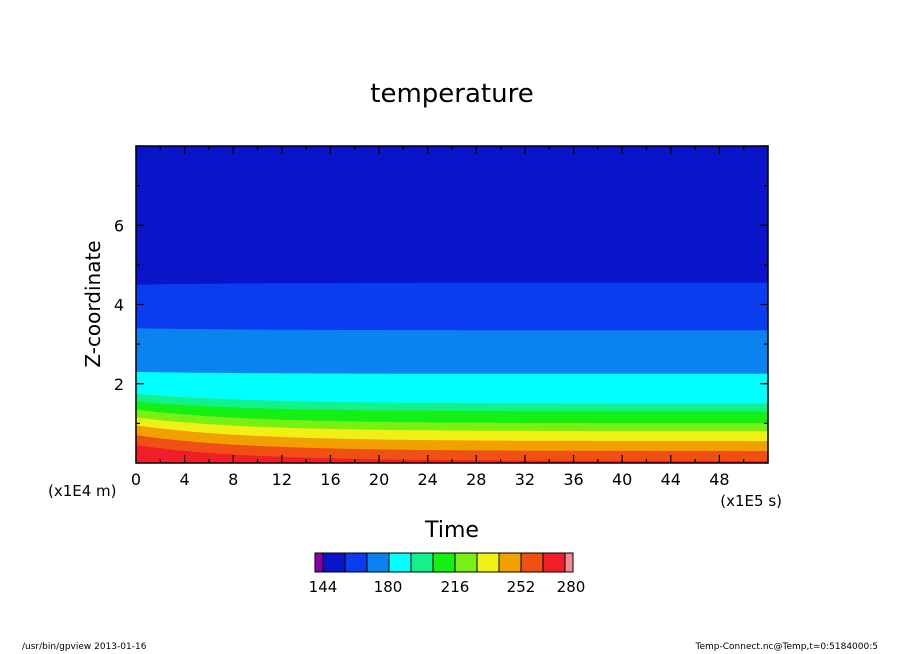 The height and width of the screenshot is (654, 904). Describe the element at coordinates (451, 94) in the screenshot. I see `chart-title: temperature` at that location.